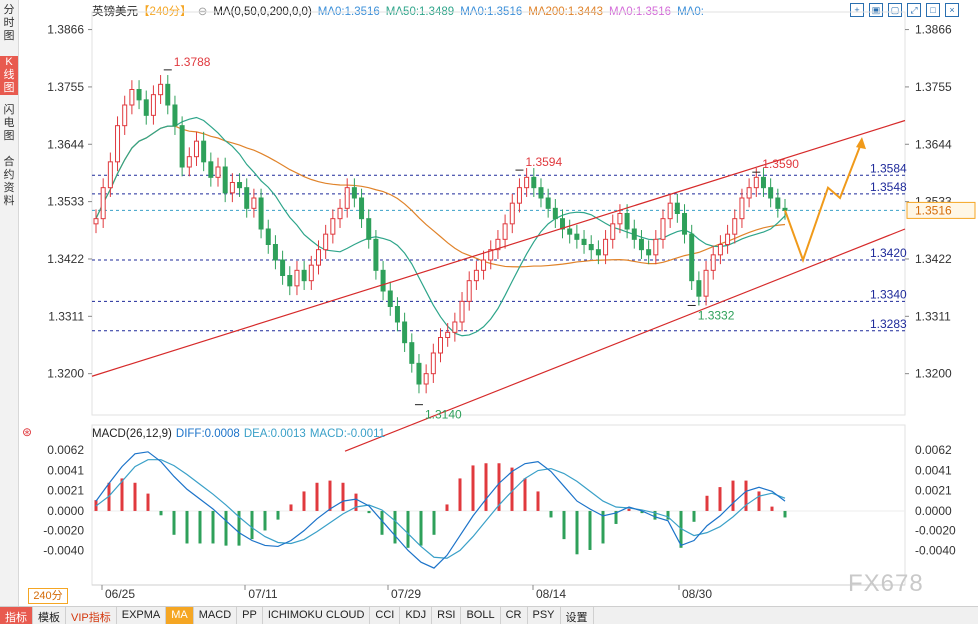  I want to click on tab-flash: 闪电图, so click(9, 123).